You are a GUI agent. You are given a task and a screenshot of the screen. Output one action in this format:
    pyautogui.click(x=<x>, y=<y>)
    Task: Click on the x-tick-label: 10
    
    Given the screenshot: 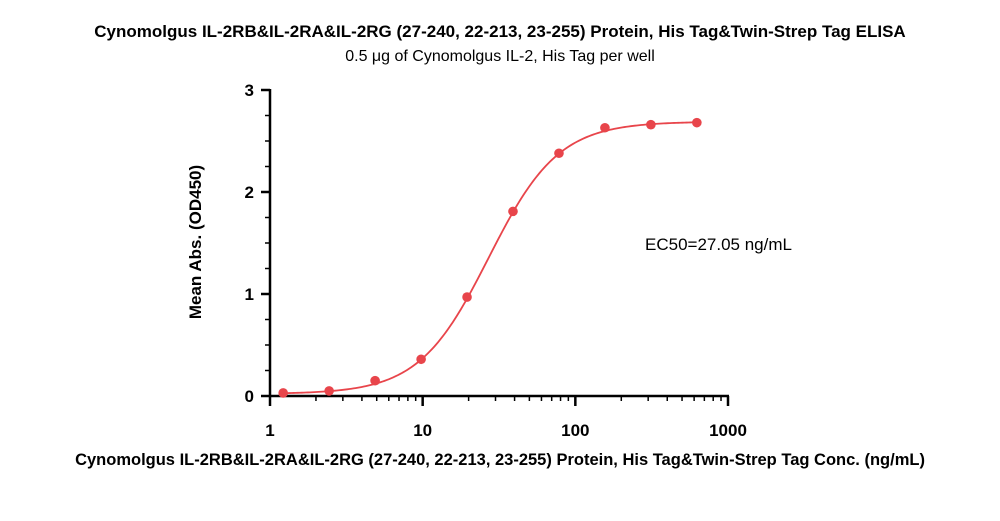 What is the action you would take?
    pyautogui.click(x=422, y=430)
    